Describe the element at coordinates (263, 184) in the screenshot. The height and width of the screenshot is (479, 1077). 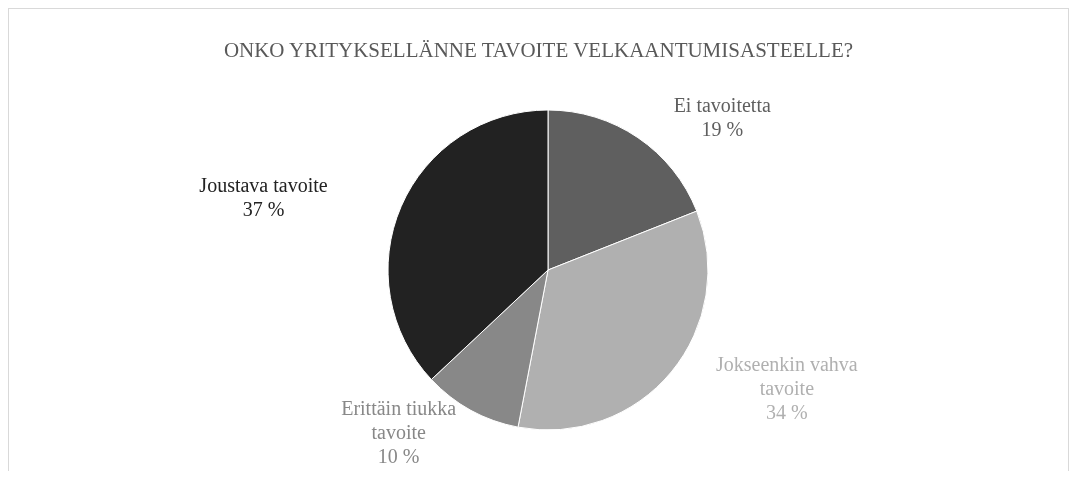
I see `slice-label: Joustava tavoite` at that location.